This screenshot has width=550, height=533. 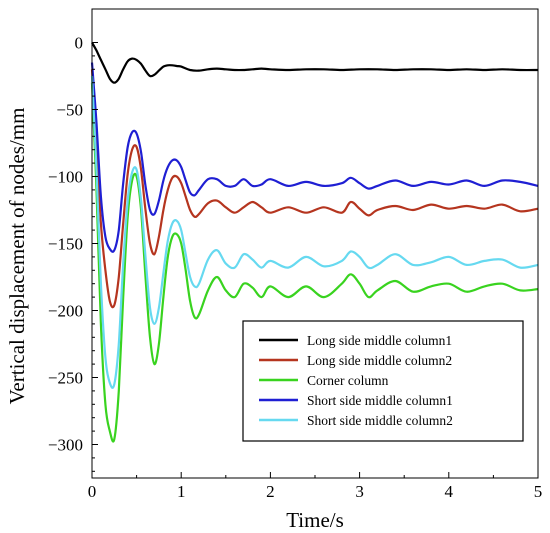 What do you see at coordinates (69, 110) in the screenshot?
I see `y-tick-label: −50` at bounding box center [69, 110].